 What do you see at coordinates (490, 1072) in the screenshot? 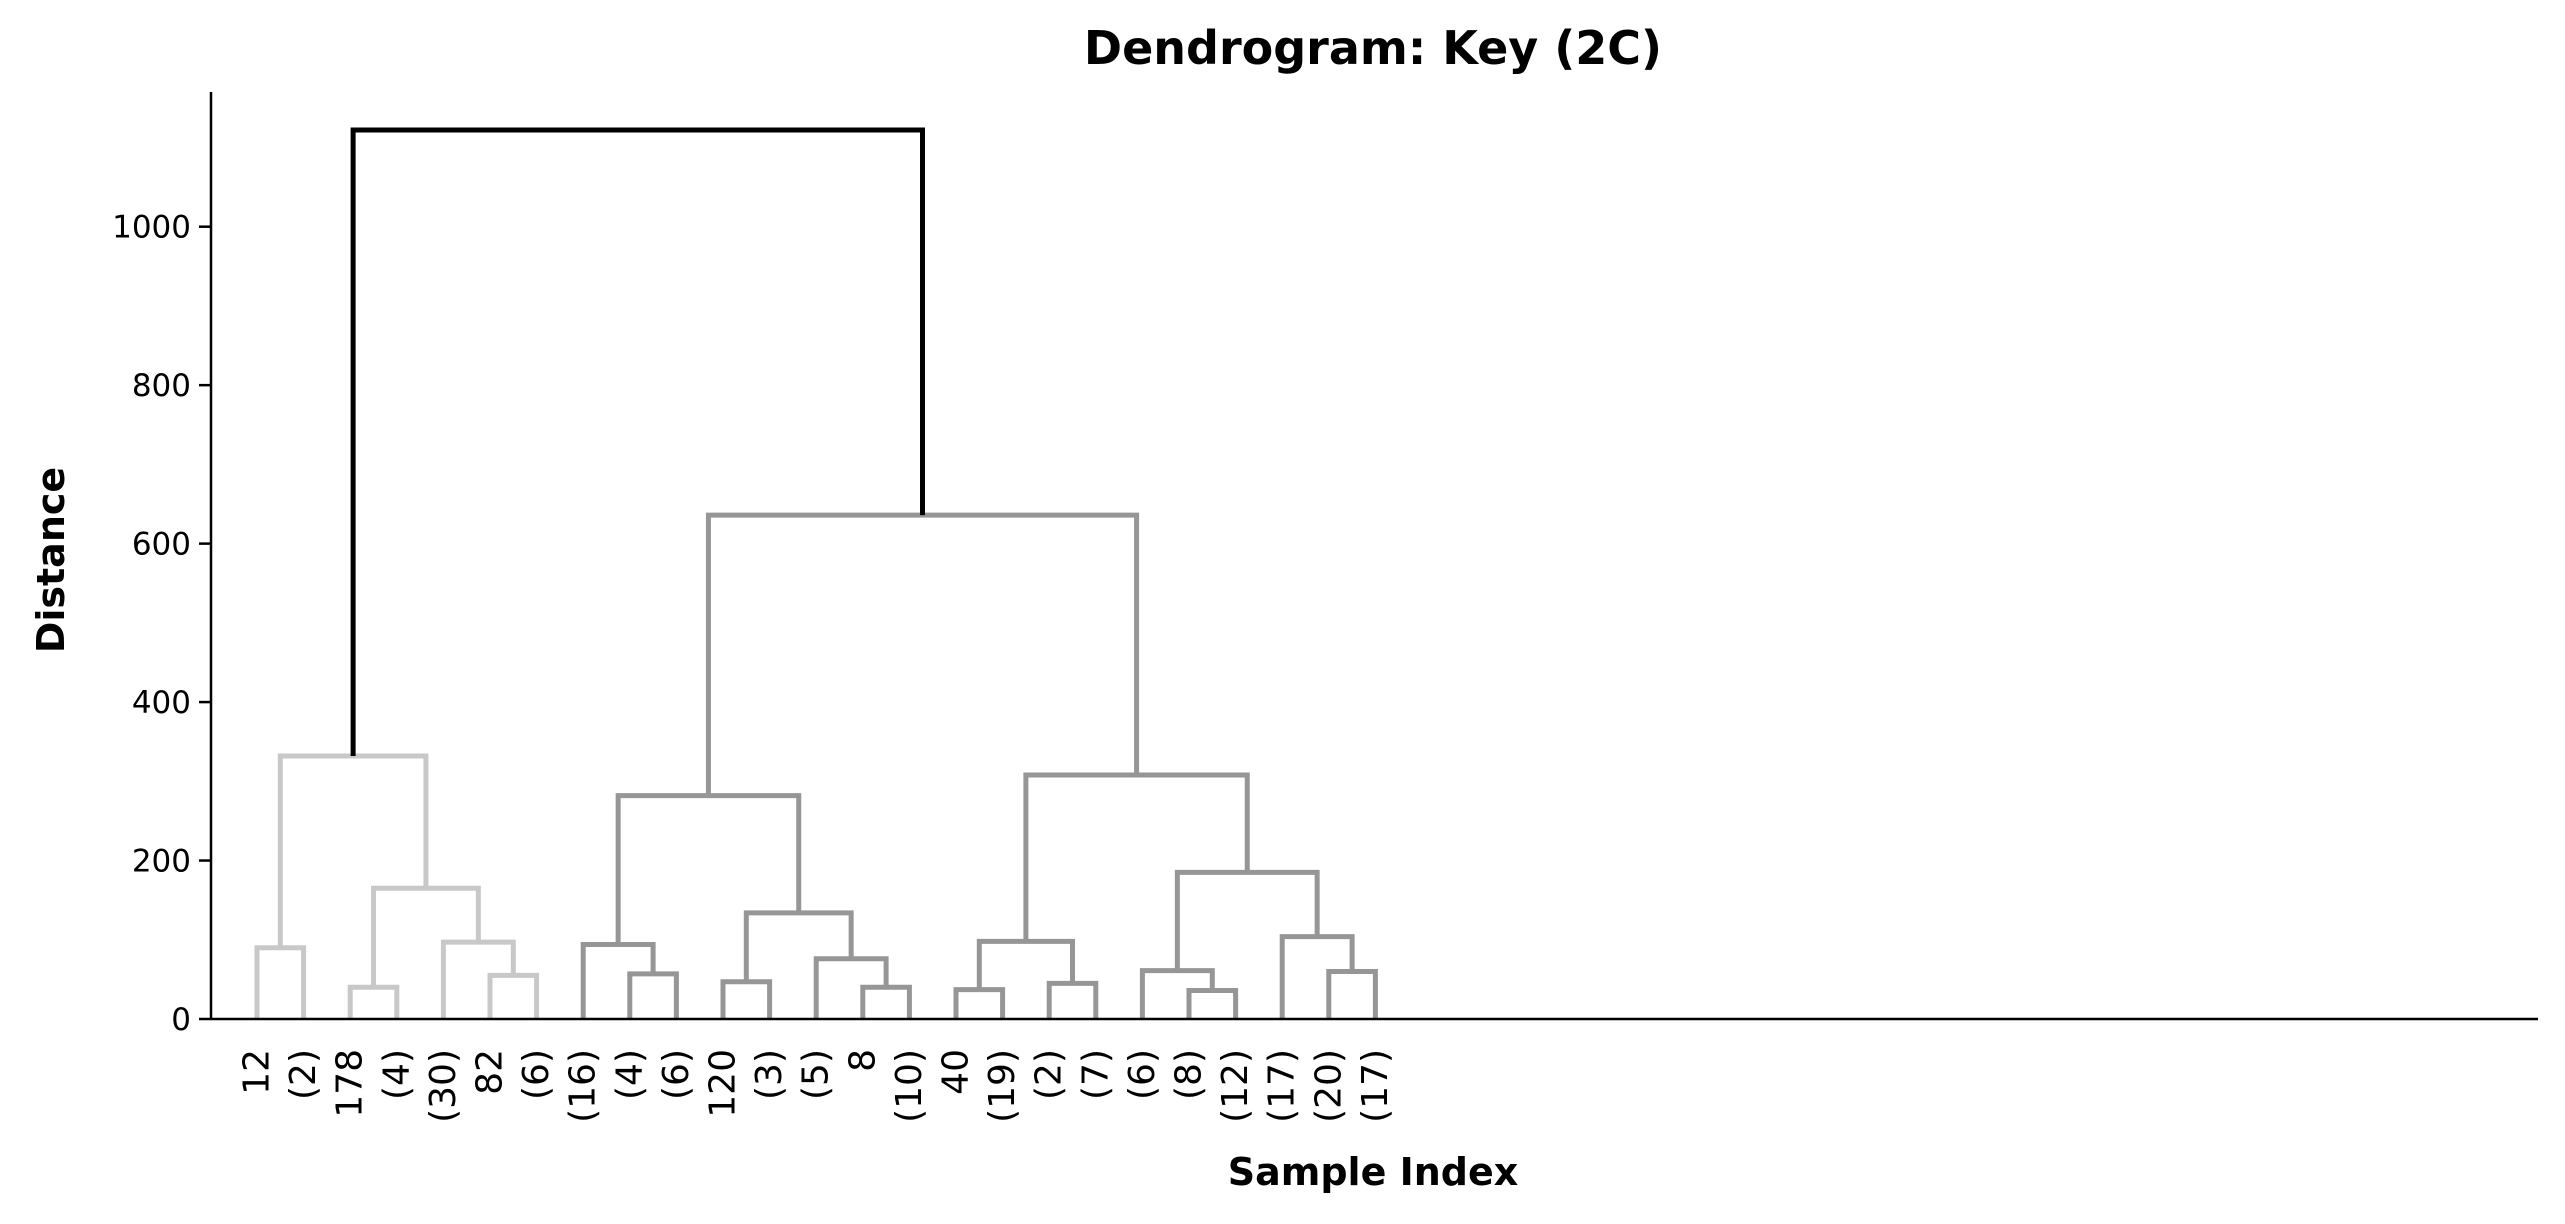
I see `leaf-label-5: 82` at bounding box center [490, 1072].